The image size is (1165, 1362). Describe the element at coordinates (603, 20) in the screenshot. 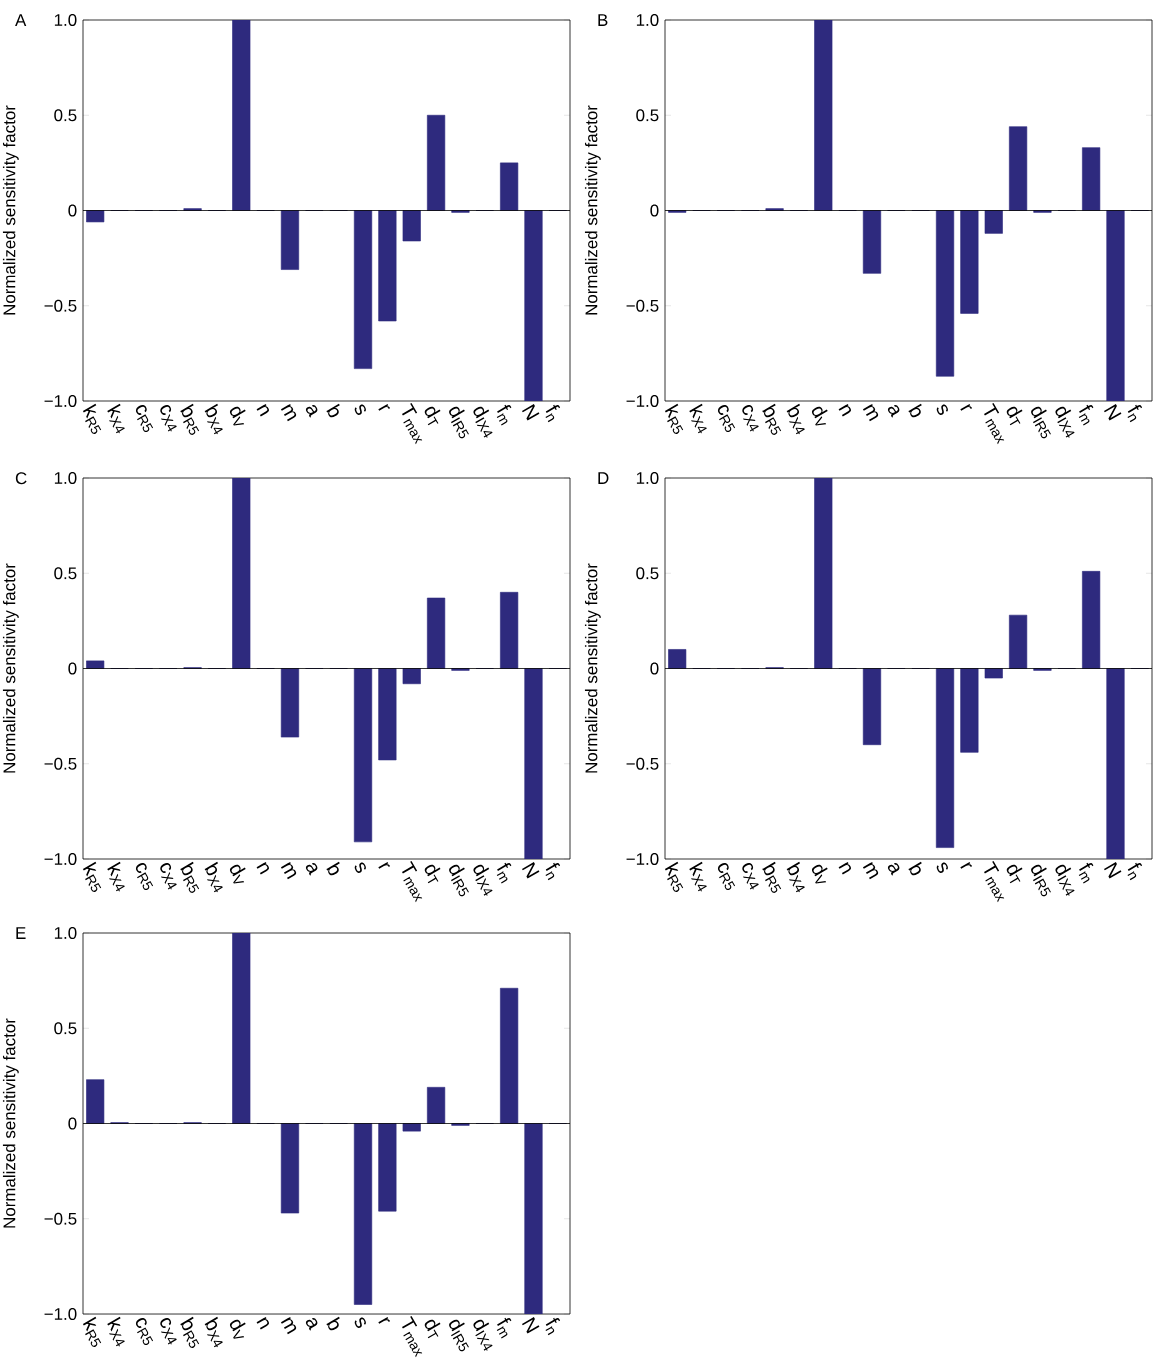

I see `chart-title: B` at that location.